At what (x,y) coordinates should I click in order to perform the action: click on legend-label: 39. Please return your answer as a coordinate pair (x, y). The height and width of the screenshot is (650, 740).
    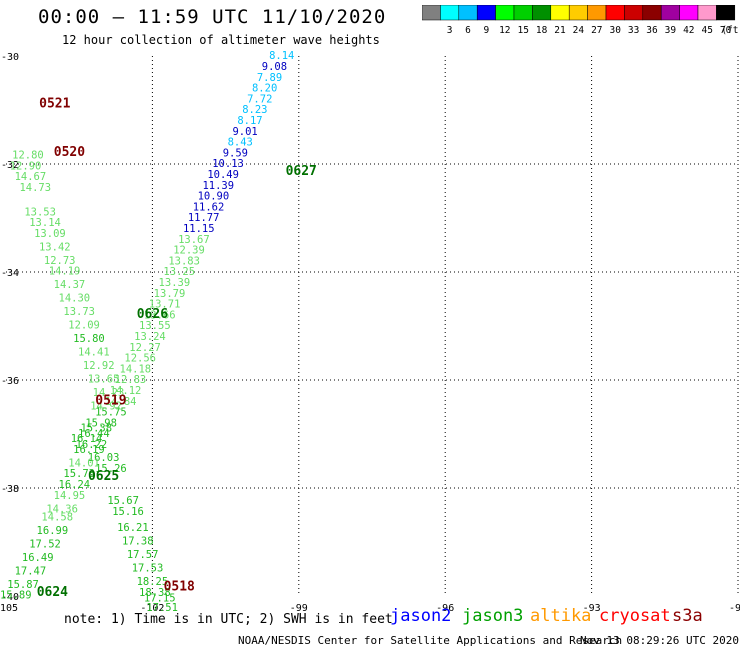
    Looking at the image, I should click on (671, 30).